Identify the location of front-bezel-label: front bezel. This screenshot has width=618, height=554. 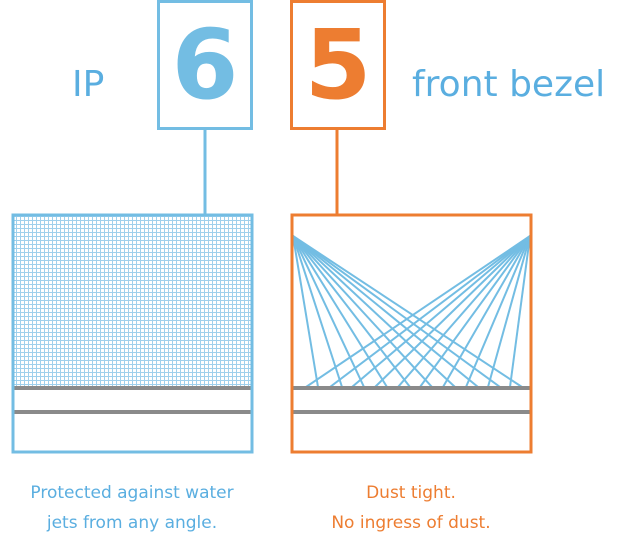
(509, 84).